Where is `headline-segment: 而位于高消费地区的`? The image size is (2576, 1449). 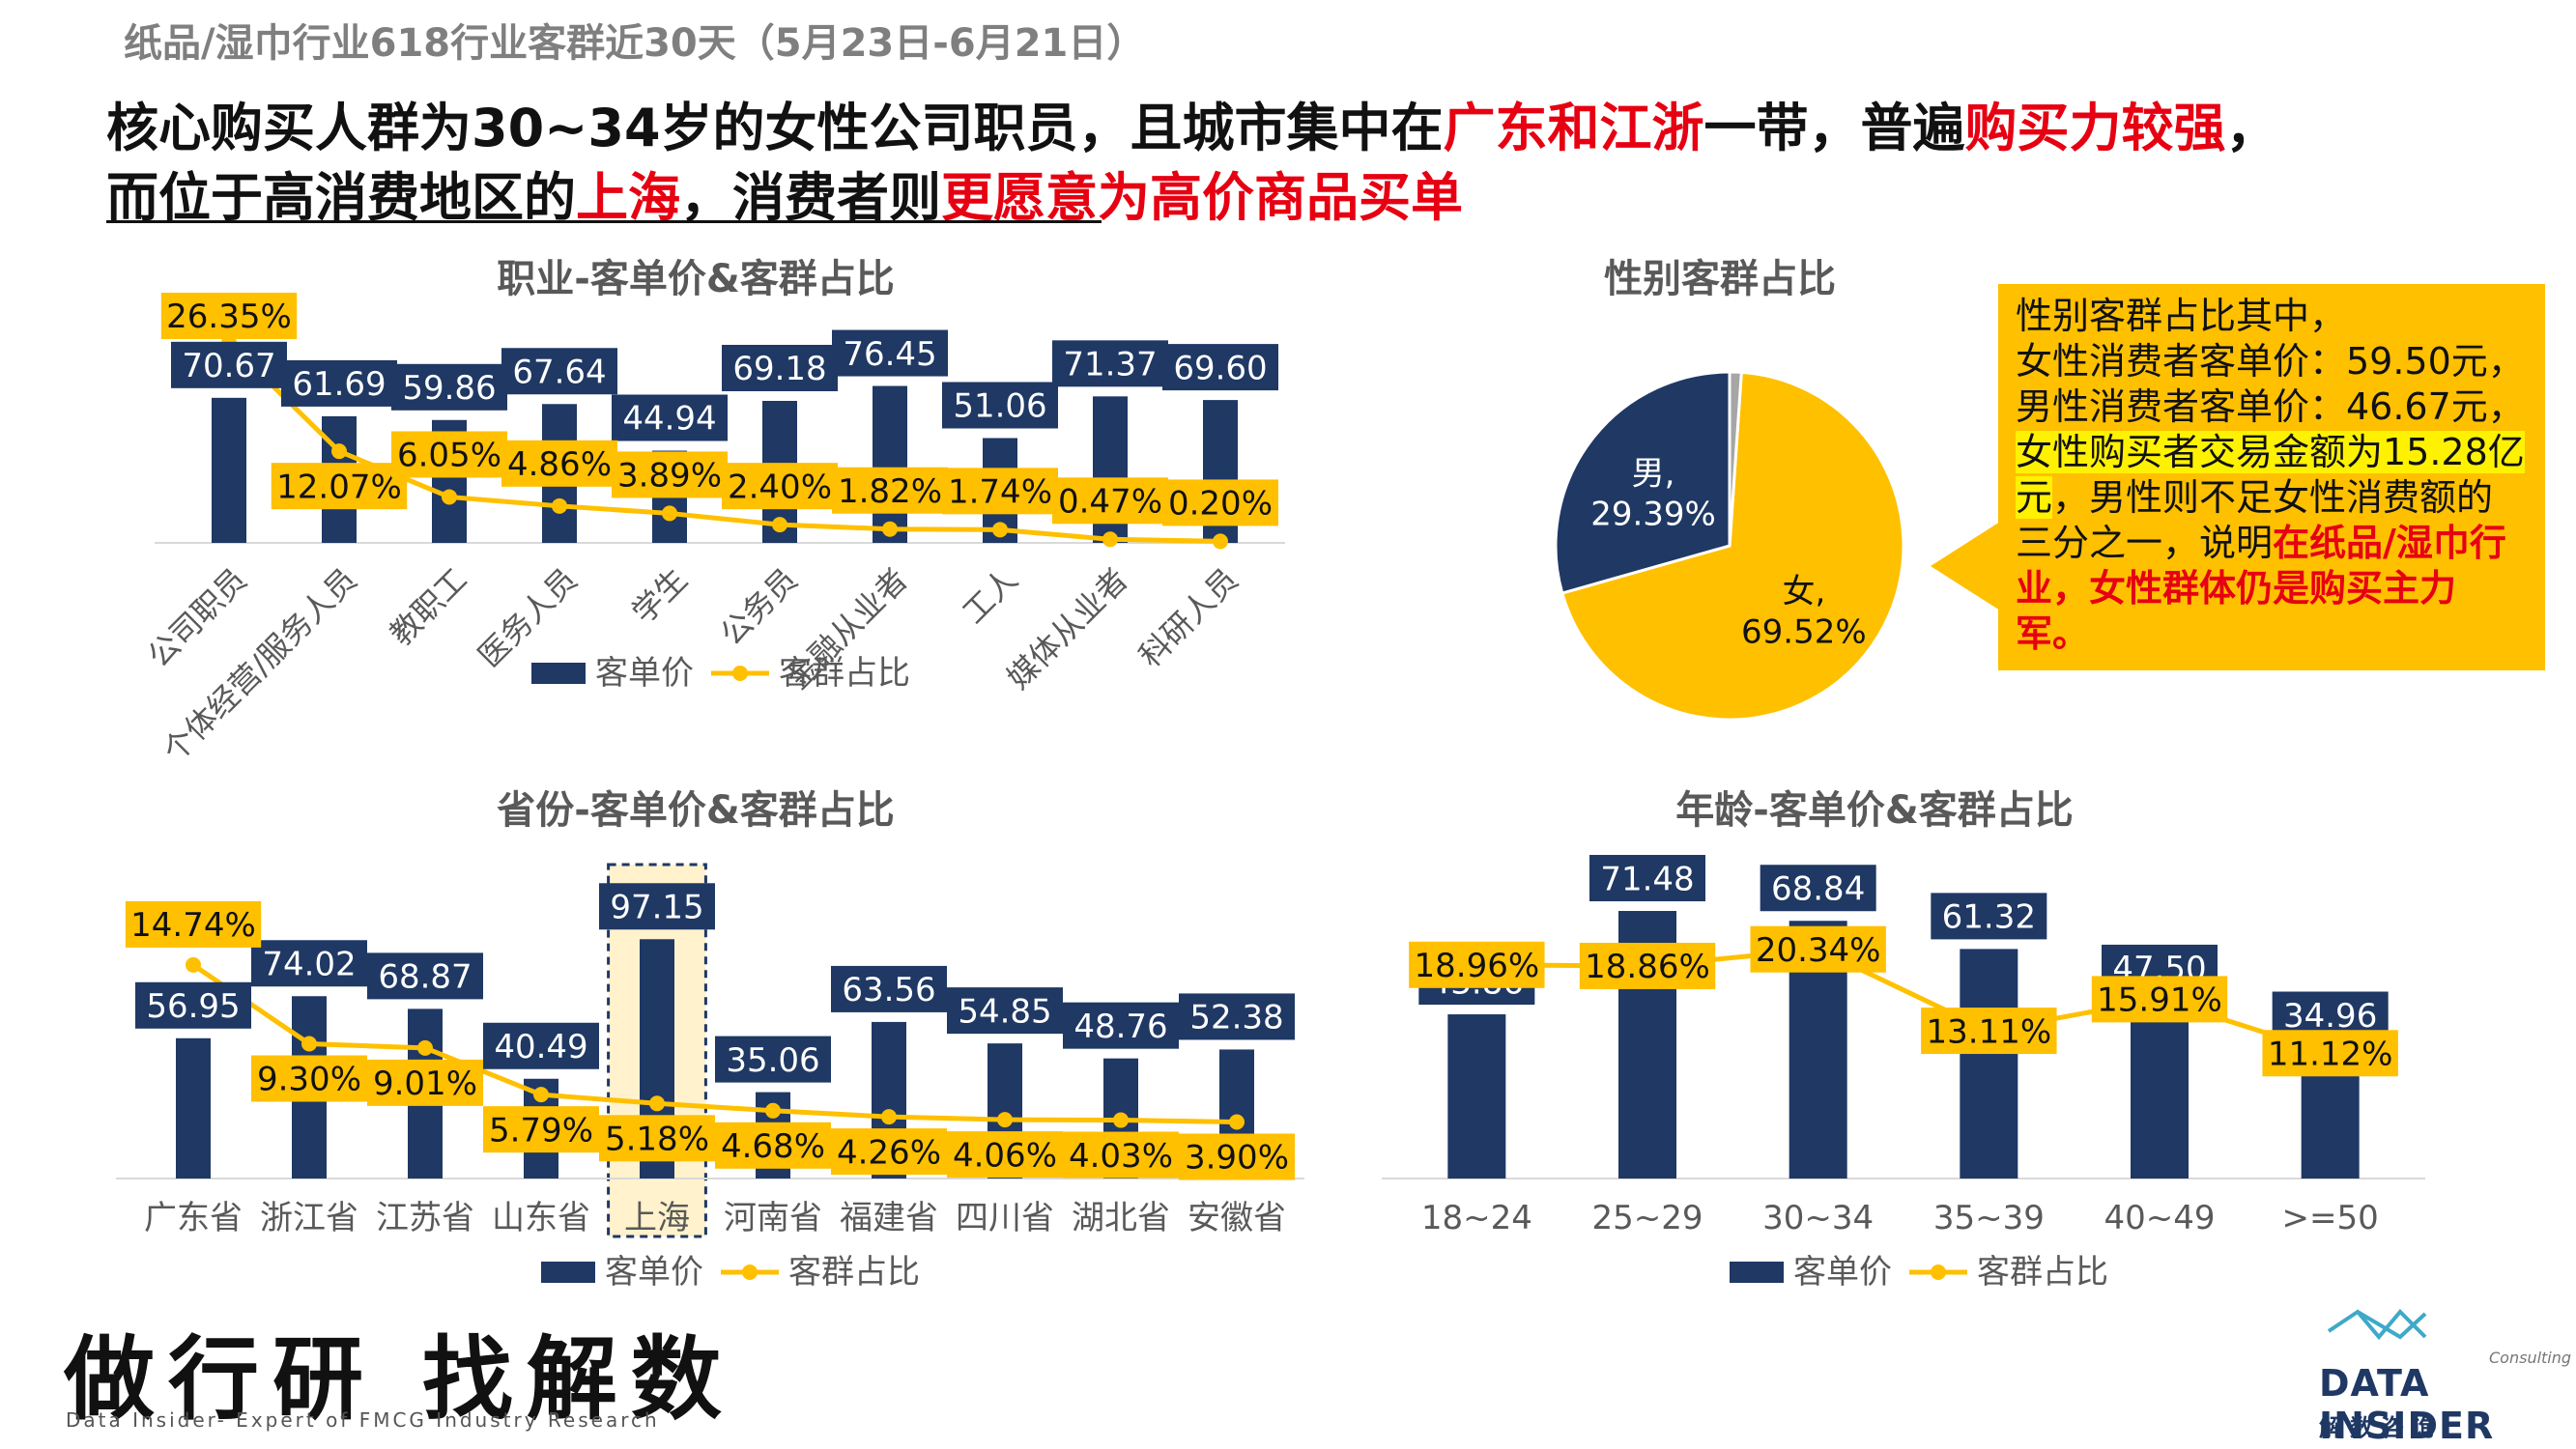 headline-segment: 而位于高消费地区的 is located at coordinates (341, 197).